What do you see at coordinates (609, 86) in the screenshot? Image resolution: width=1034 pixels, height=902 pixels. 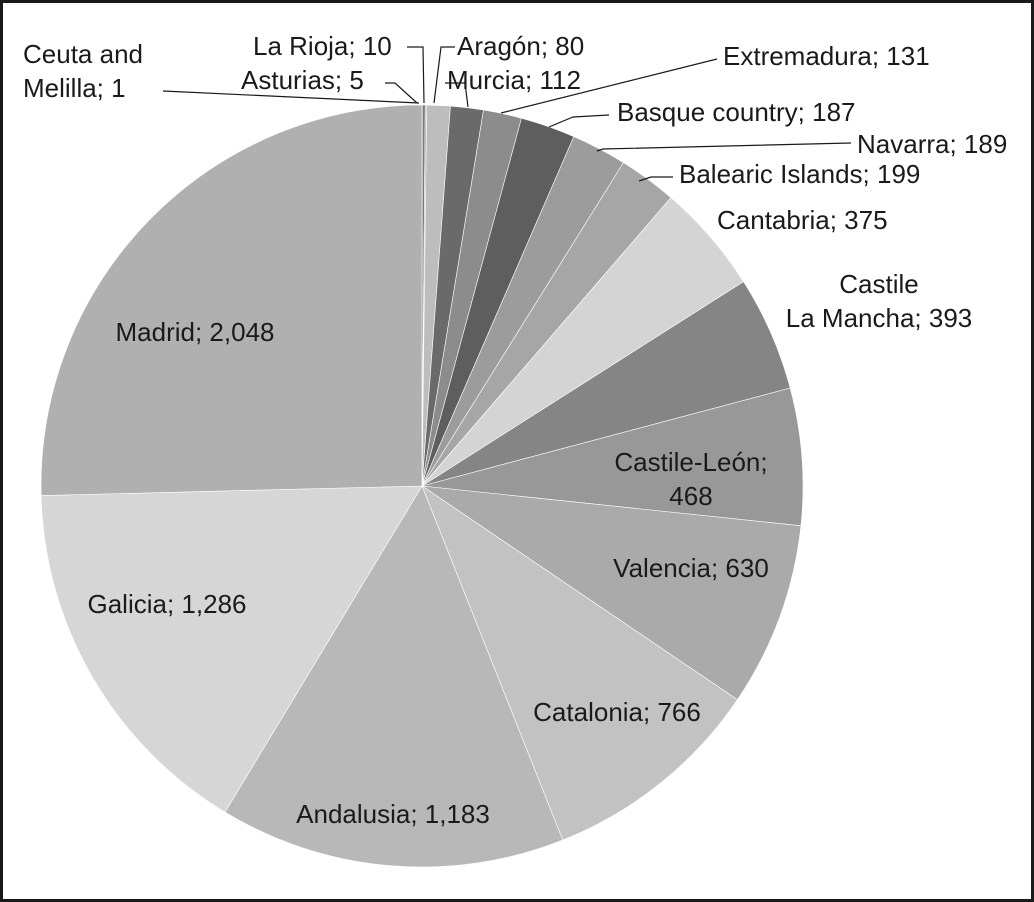 I see `leader-line-extremadura` at bounding box center [609, 86].